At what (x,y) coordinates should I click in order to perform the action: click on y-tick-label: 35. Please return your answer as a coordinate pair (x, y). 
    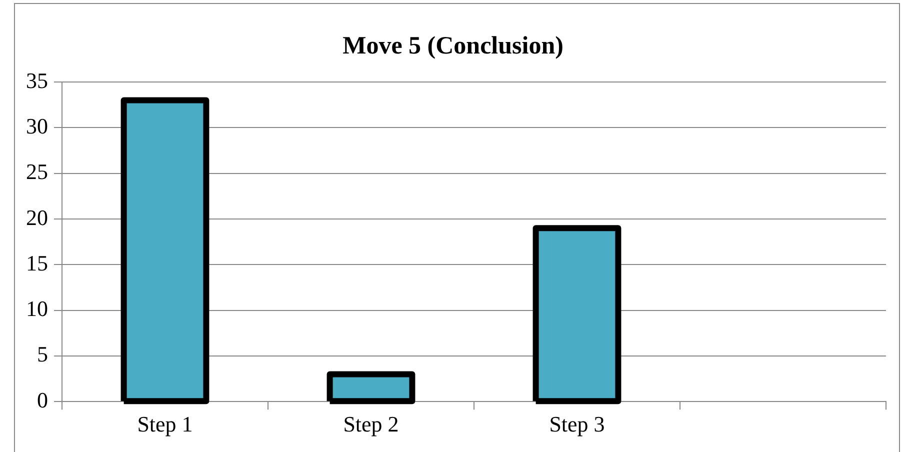
    Looking at the image, I should click on (37, 80).